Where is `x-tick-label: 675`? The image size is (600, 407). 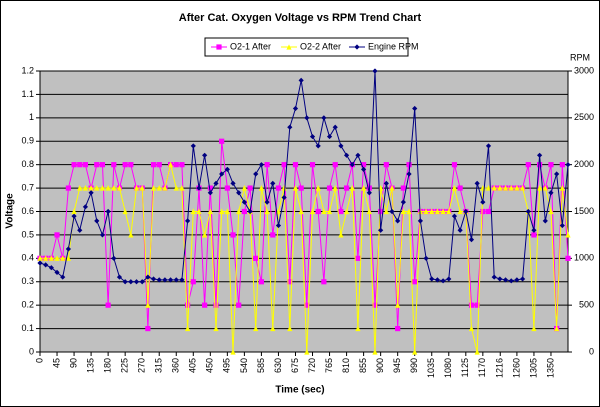
x-tick-label: 675 is located at coordinates (295, 365).